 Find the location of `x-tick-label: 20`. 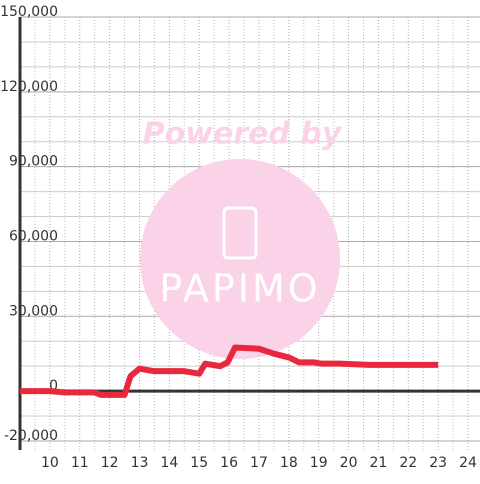

x-tick-label: 20 is located at coordinates (349, 463).